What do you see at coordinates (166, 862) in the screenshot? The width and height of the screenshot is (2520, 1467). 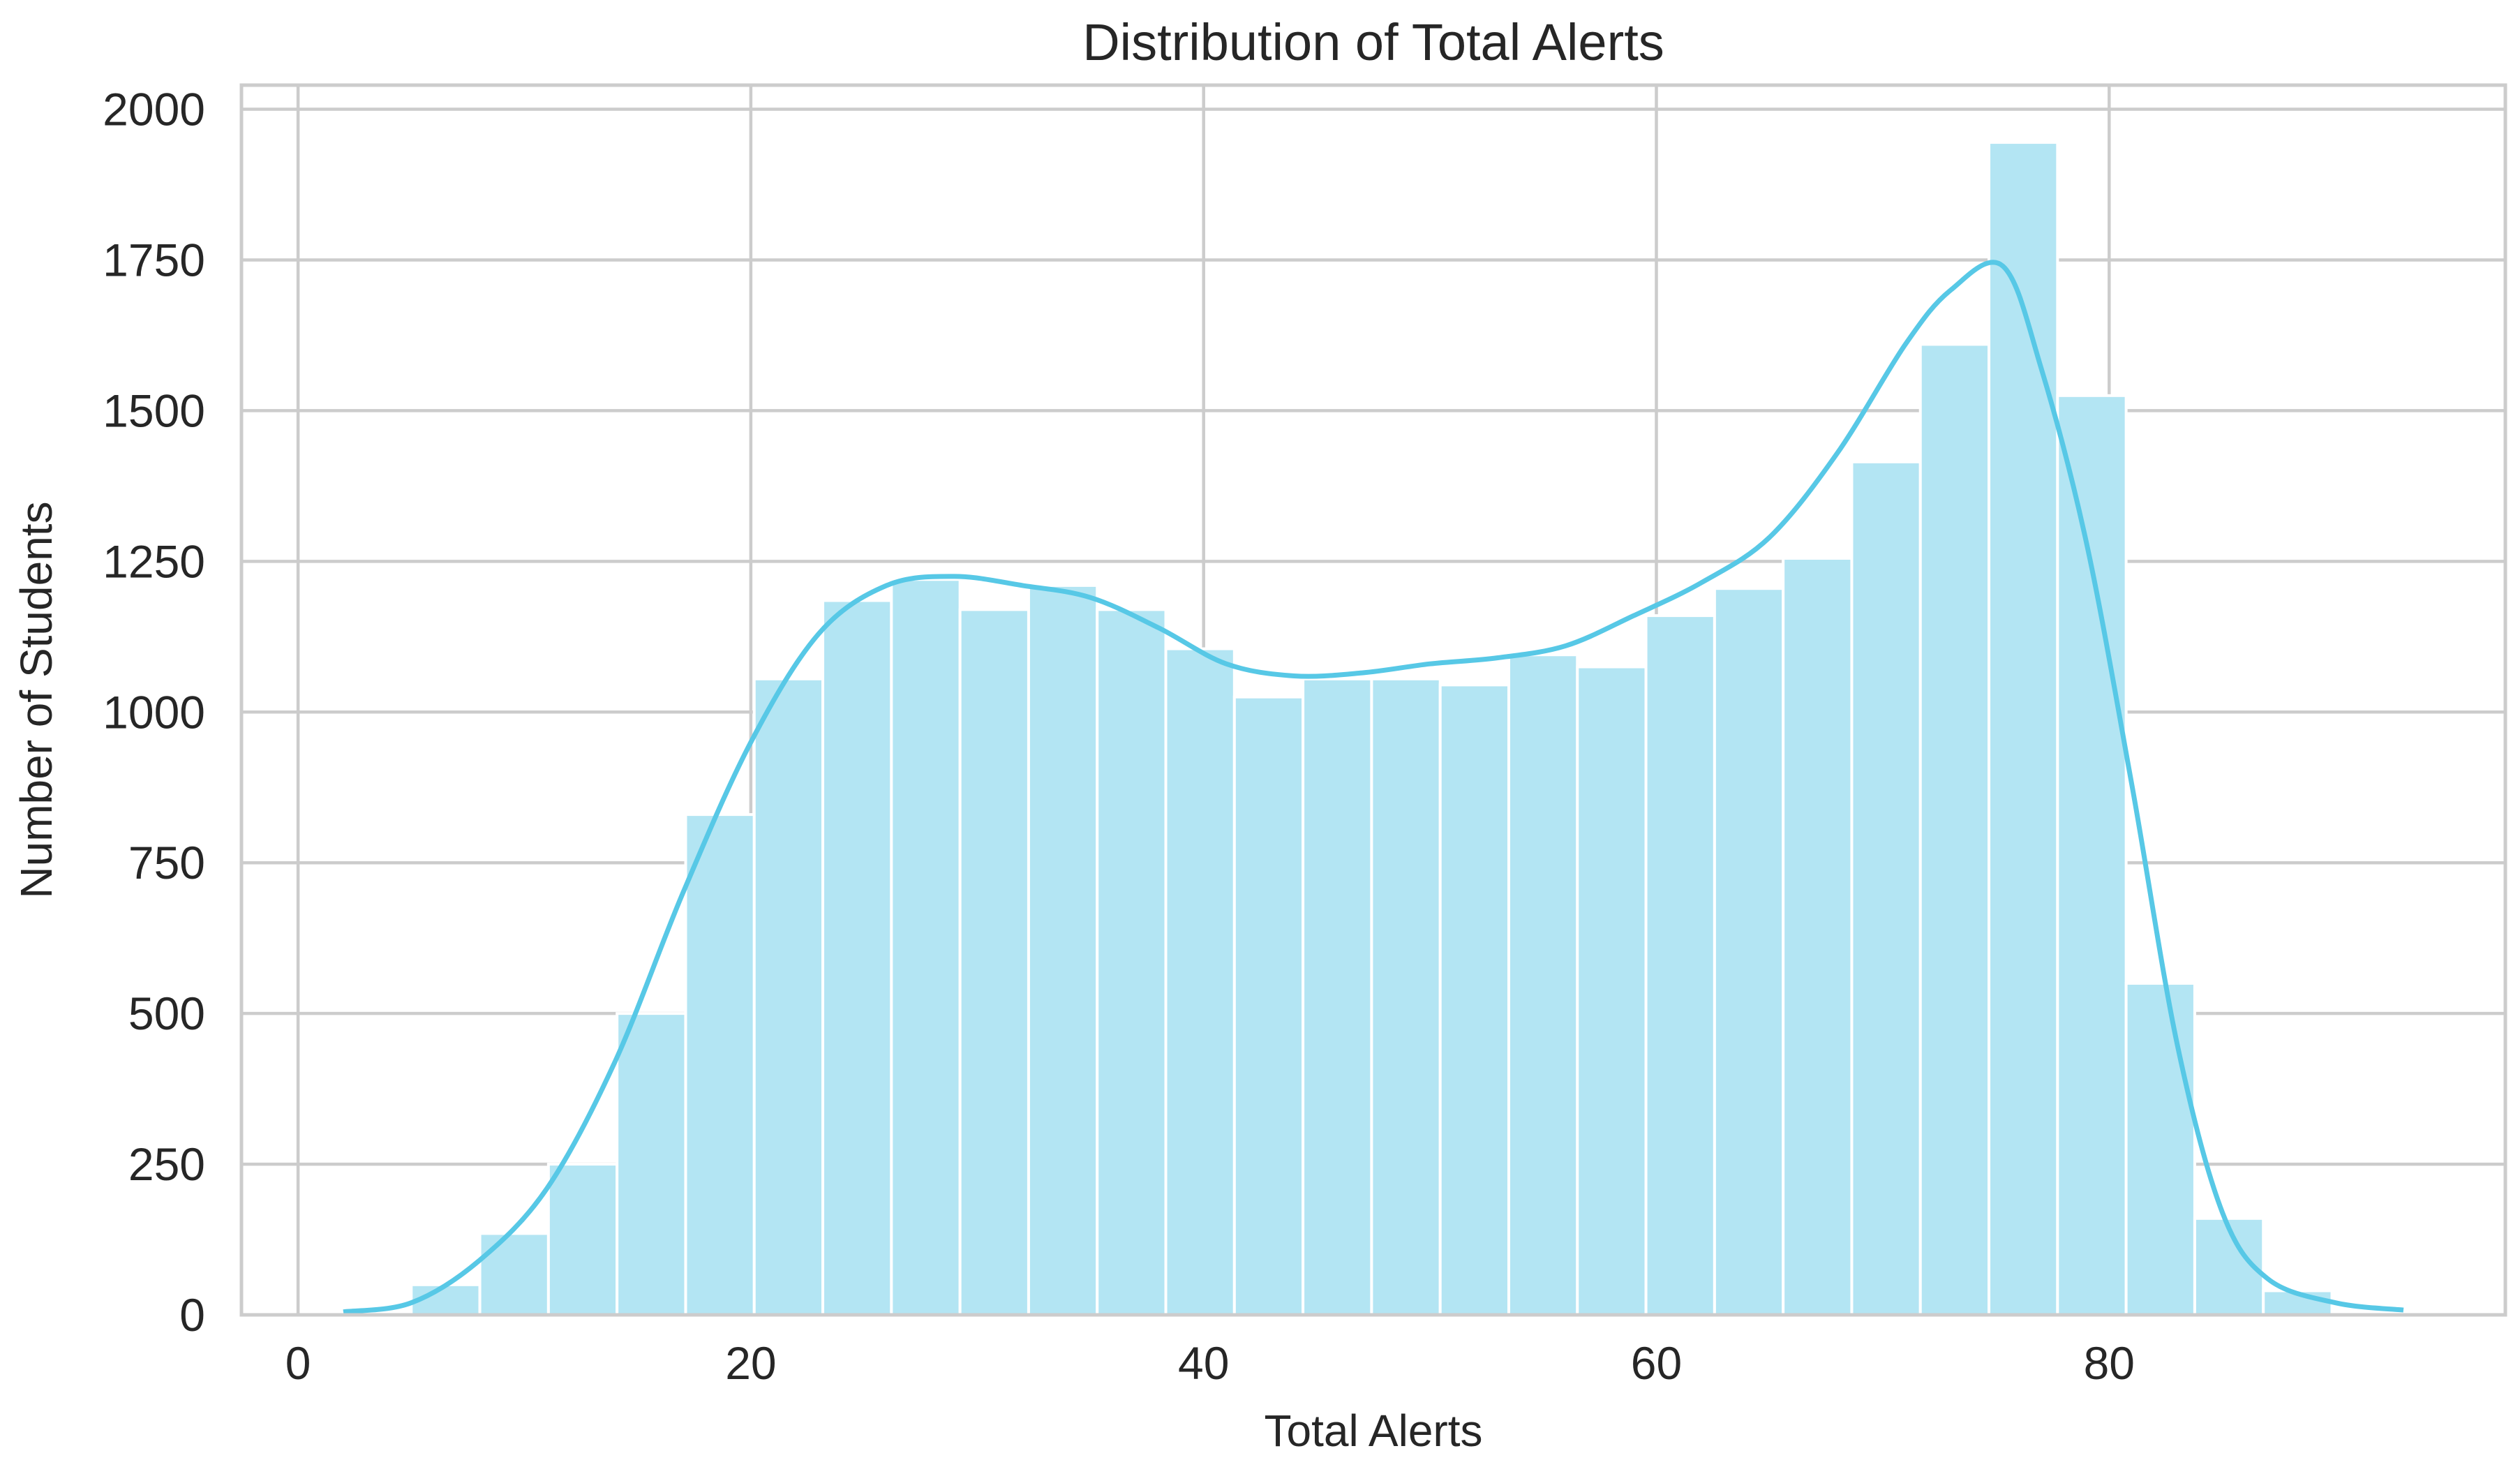 I see `y-tick-label: 750` at bounding box center [166, 862].